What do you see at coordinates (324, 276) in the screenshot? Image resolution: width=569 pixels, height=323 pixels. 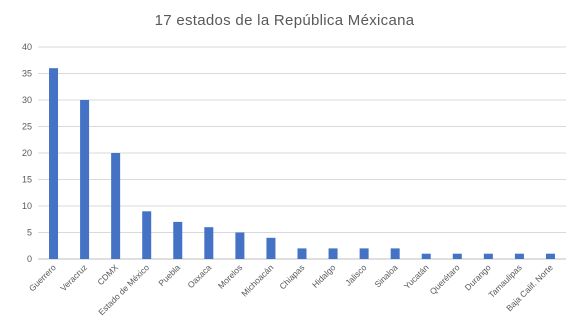 I see `x-tick-label: Hidalgo` at bounding box center [324, 276].